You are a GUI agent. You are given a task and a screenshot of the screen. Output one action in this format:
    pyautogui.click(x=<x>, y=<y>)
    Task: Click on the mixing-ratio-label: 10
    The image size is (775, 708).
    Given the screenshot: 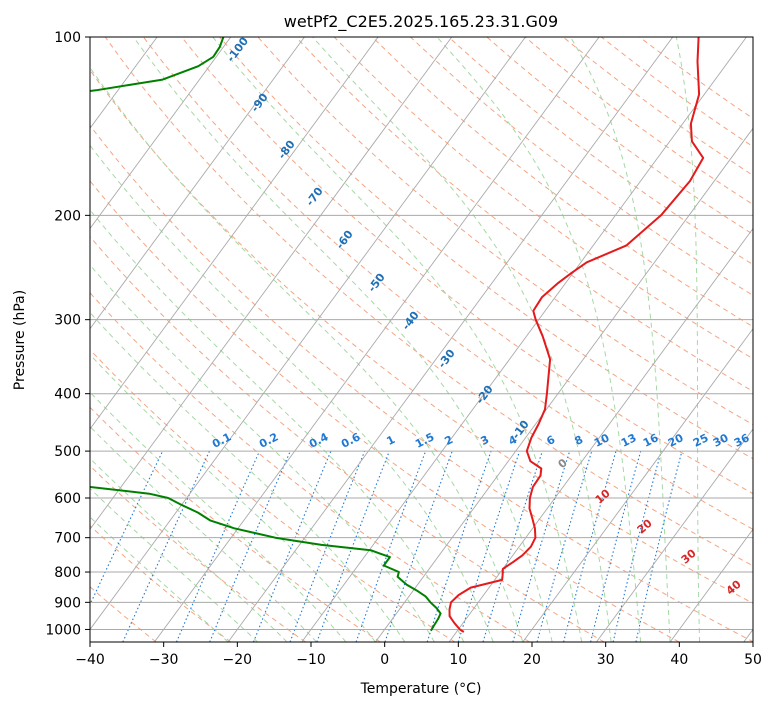 What is the action you would take?
    pyautogui.click(x=602, y=440)
    